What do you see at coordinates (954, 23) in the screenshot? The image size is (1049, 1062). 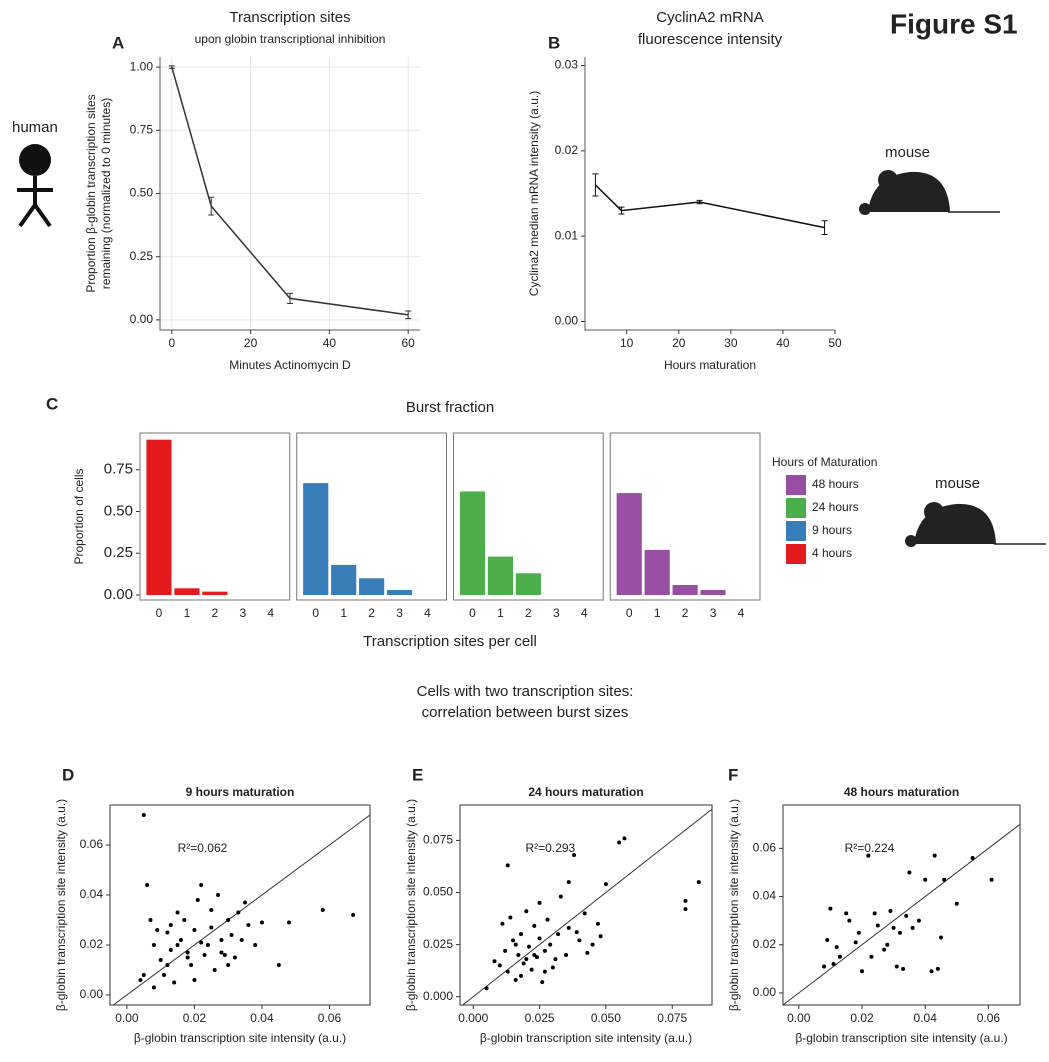 I see `figure-title: Figure S1` at bounding box center [954, 23].